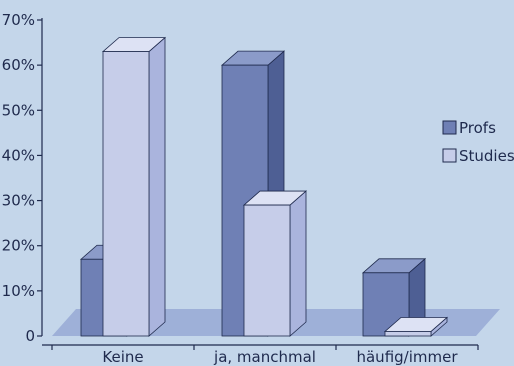 The height and width of the screenshot is (366, 514). Describe the element at coordinates (122, 357) in the screenshot. I see `x-tick-label: Keine` at that location.